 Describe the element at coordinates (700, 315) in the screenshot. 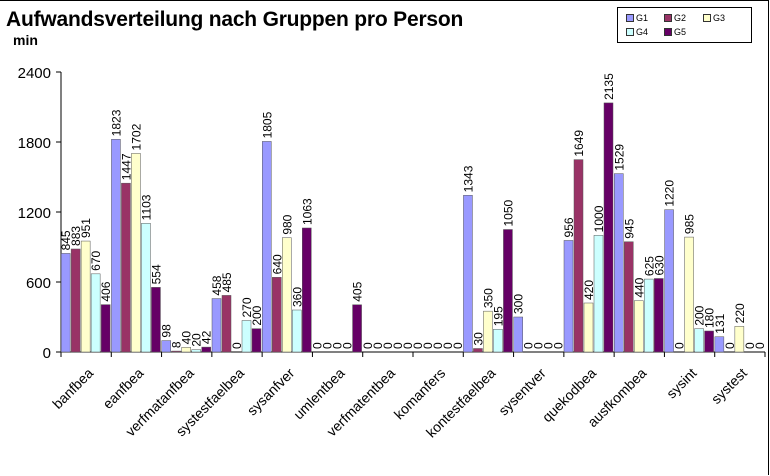

I see `data-label: 200` at that location.